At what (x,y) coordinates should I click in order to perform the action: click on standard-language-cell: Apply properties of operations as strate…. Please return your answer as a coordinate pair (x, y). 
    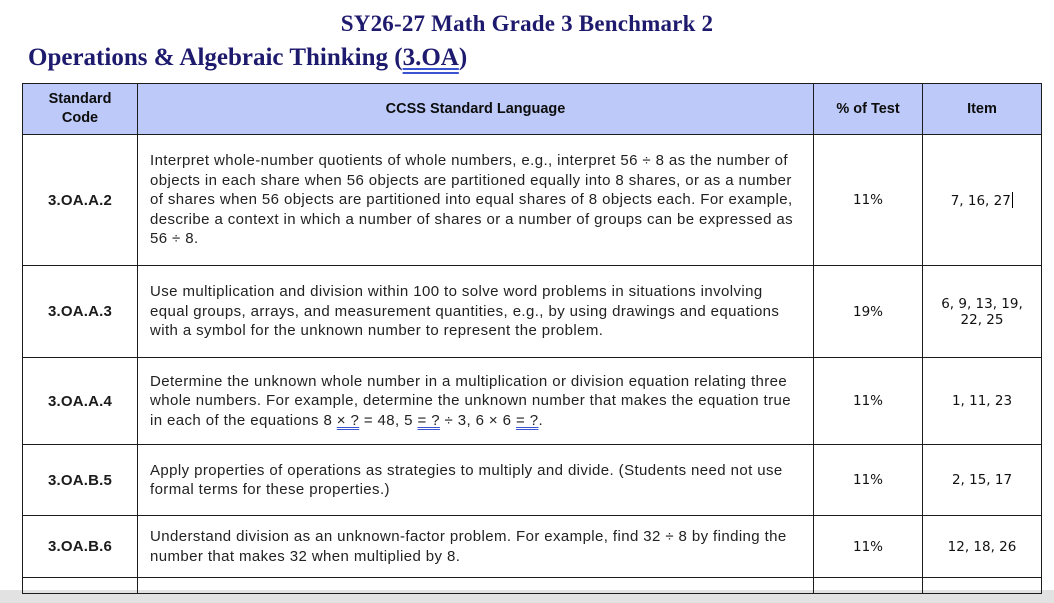
    Looking at the image, I should click on (475, 480).